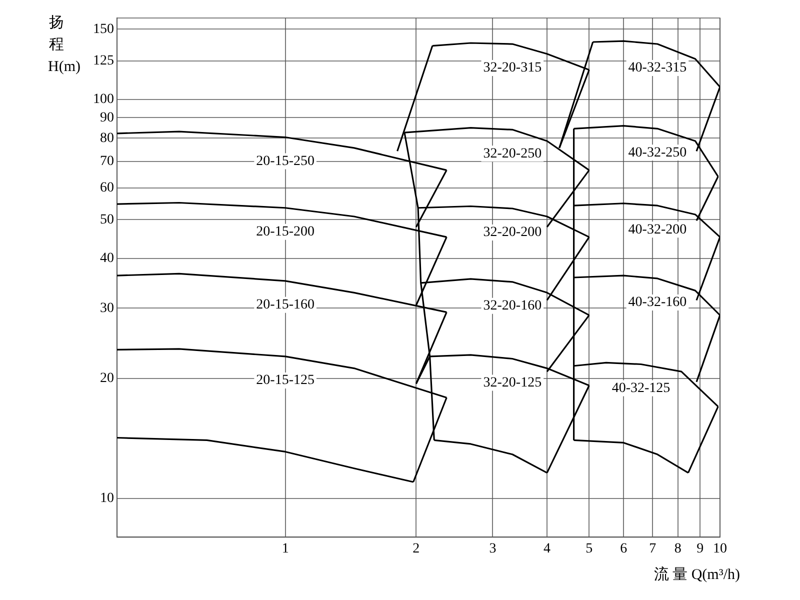 This screenshot has width=800, height=600. I want to click on series-label: 20-15-160, so click(285, 305).